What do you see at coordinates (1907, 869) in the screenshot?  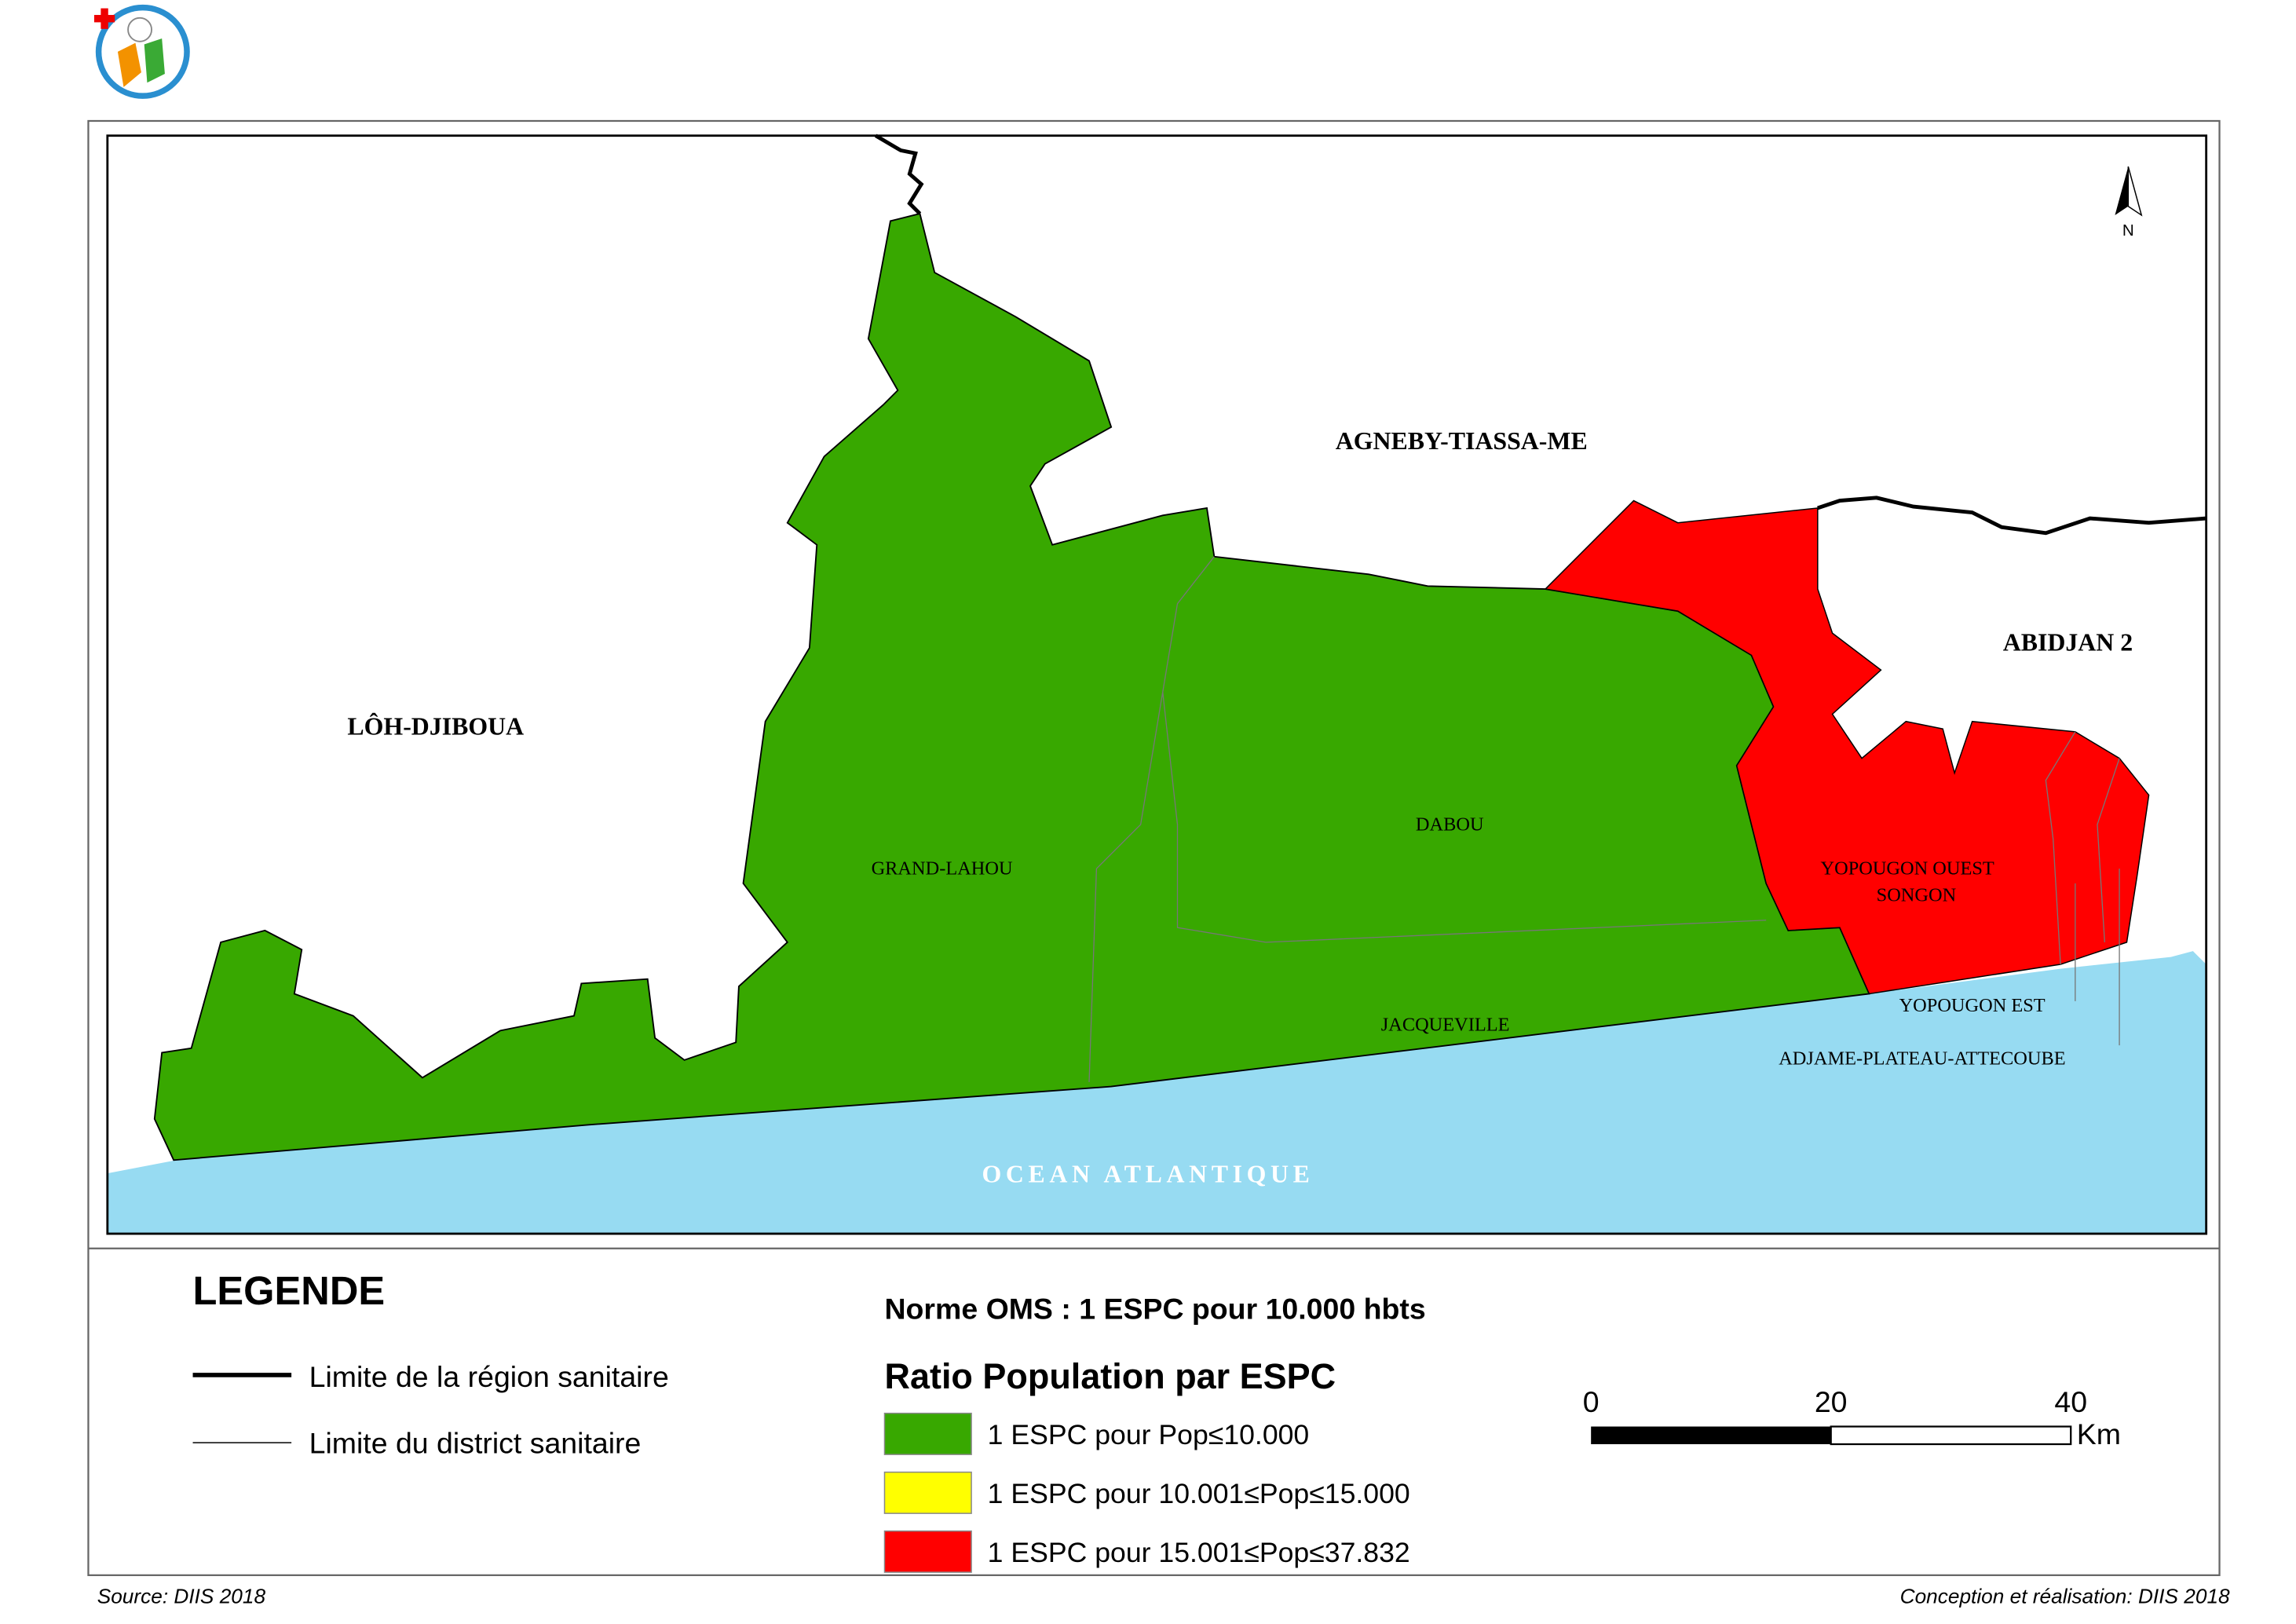 I see `district-label: YOPOUGON OUEST` at bounding box center [1907, 869].